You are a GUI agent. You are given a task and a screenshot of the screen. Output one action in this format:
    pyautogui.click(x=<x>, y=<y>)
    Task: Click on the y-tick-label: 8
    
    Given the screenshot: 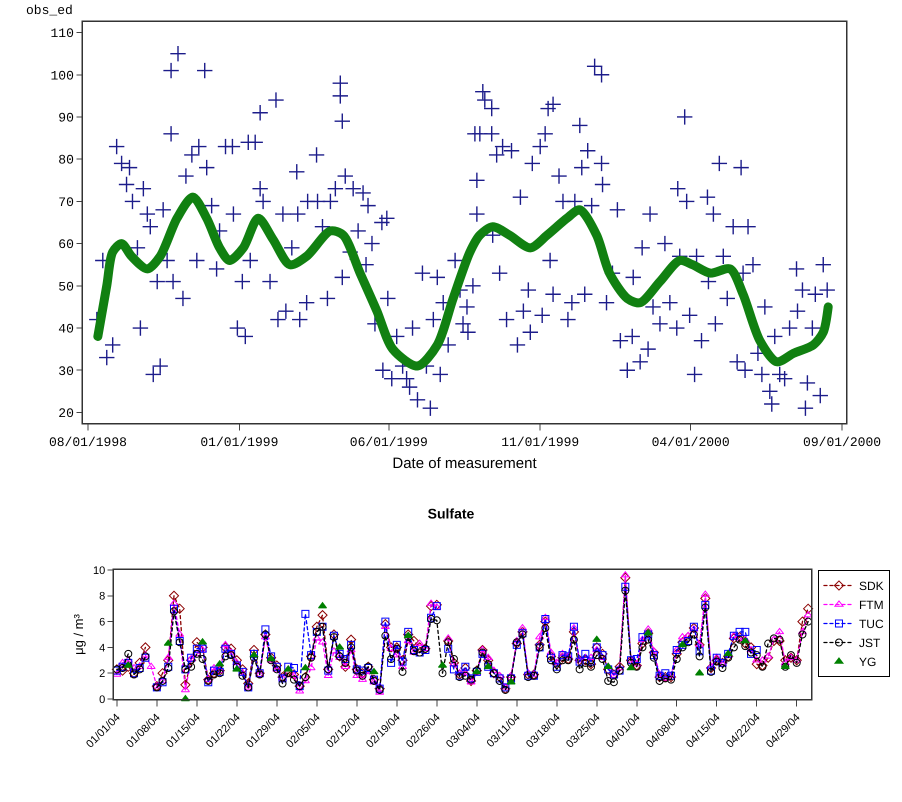 What is the action you would take?
    pyautogui.click(x=102, y=596)
    